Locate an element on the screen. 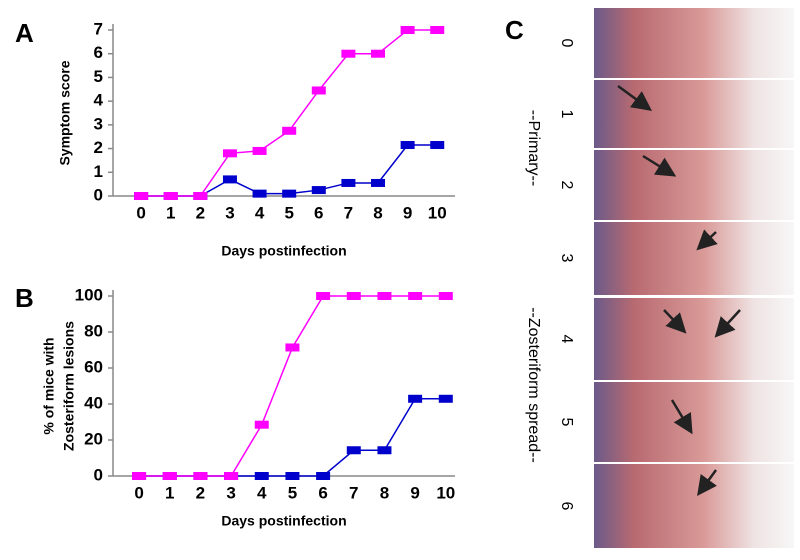 The height and width of the screenshot is (560, 800). stage-label: 0 is located at coordinates (566, 43).